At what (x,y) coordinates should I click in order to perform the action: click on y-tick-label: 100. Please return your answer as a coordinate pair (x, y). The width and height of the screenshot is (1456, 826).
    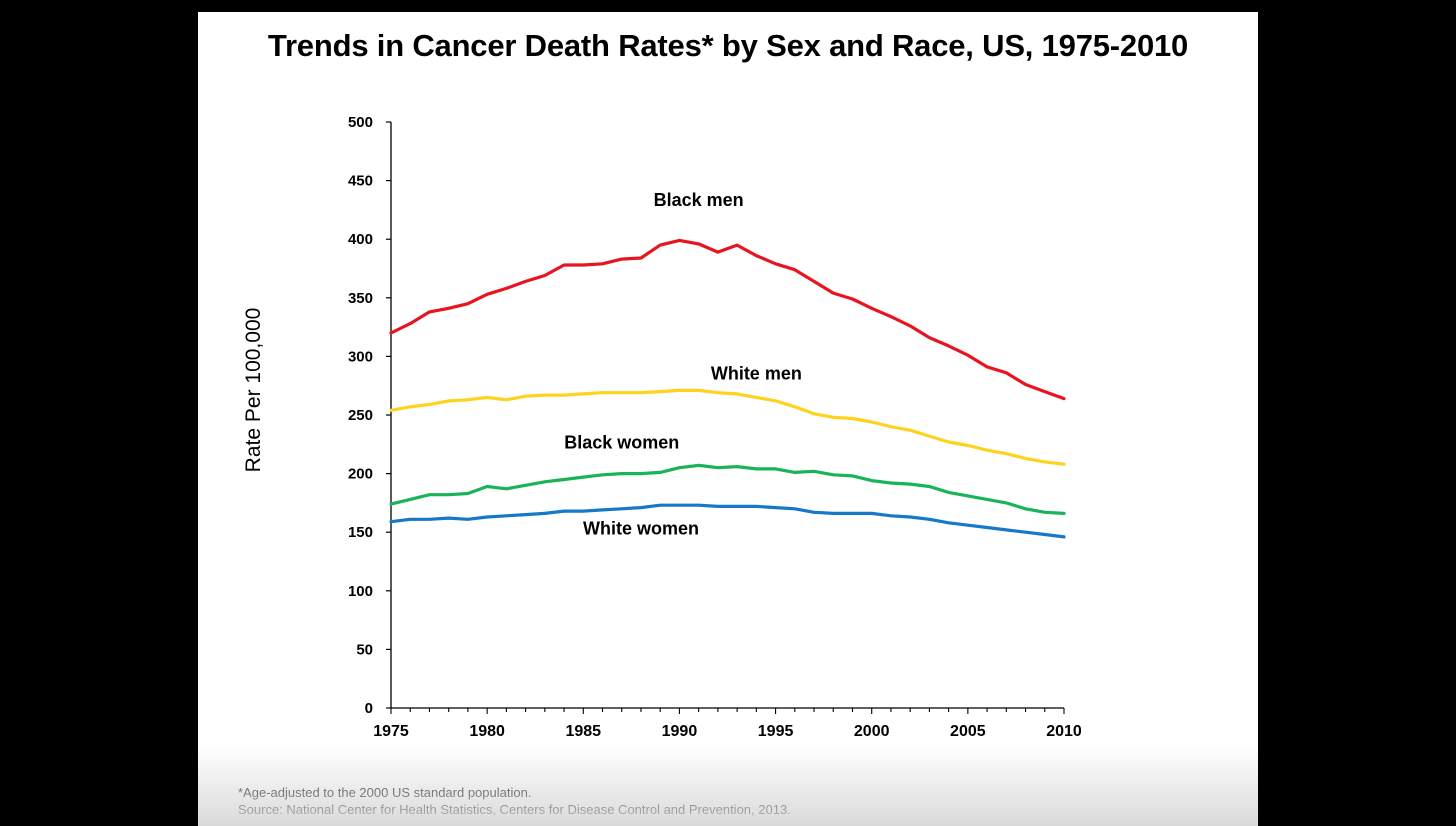
    Looking at the image, I should click on (360, 591).